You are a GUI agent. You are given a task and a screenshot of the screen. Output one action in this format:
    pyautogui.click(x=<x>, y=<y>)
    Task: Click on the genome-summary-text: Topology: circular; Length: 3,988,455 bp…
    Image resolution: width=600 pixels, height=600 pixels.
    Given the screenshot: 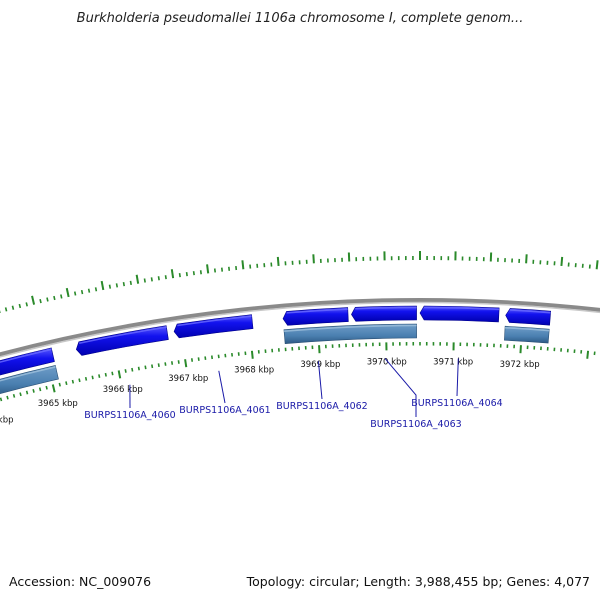 What is the action you would take?
    pyautogui.click(x=418, y=581)
    